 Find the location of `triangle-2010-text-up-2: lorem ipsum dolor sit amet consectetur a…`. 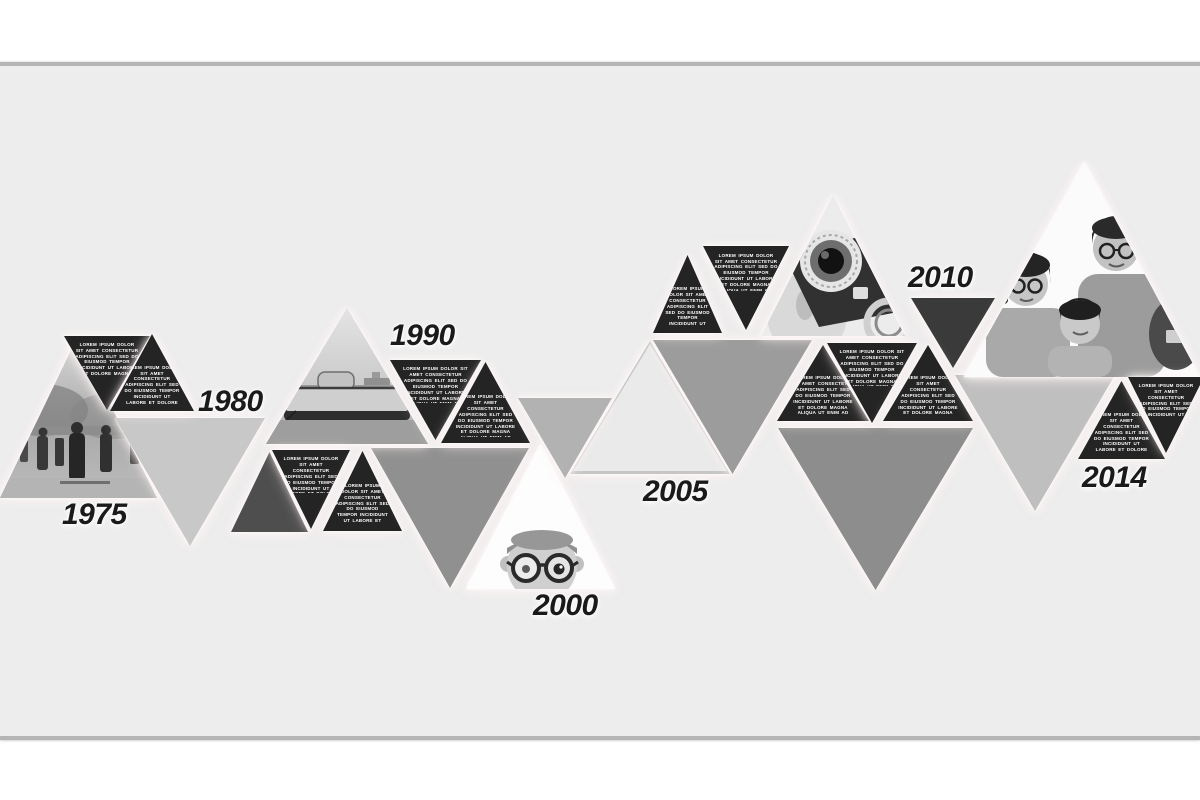

triangle-2010-text-up-2: lorem ipsum dolor sit amet consectetur a… is located at coordinates (928, 383).